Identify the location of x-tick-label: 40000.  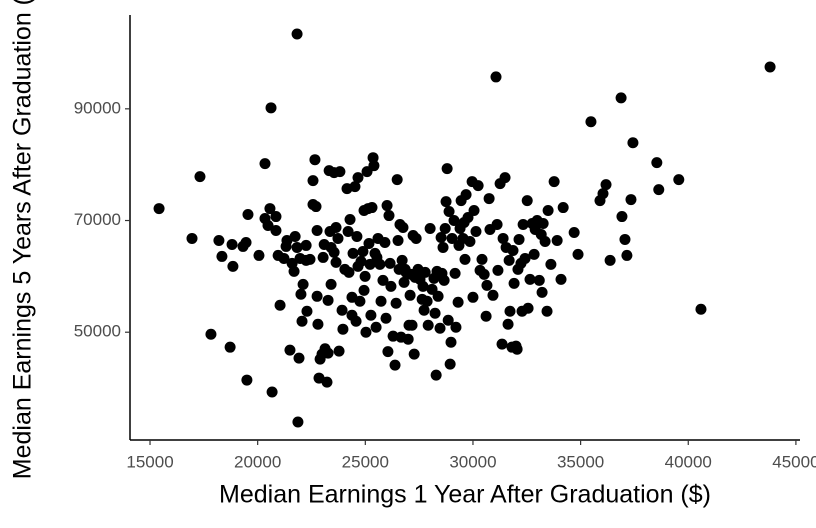
(688, 461).